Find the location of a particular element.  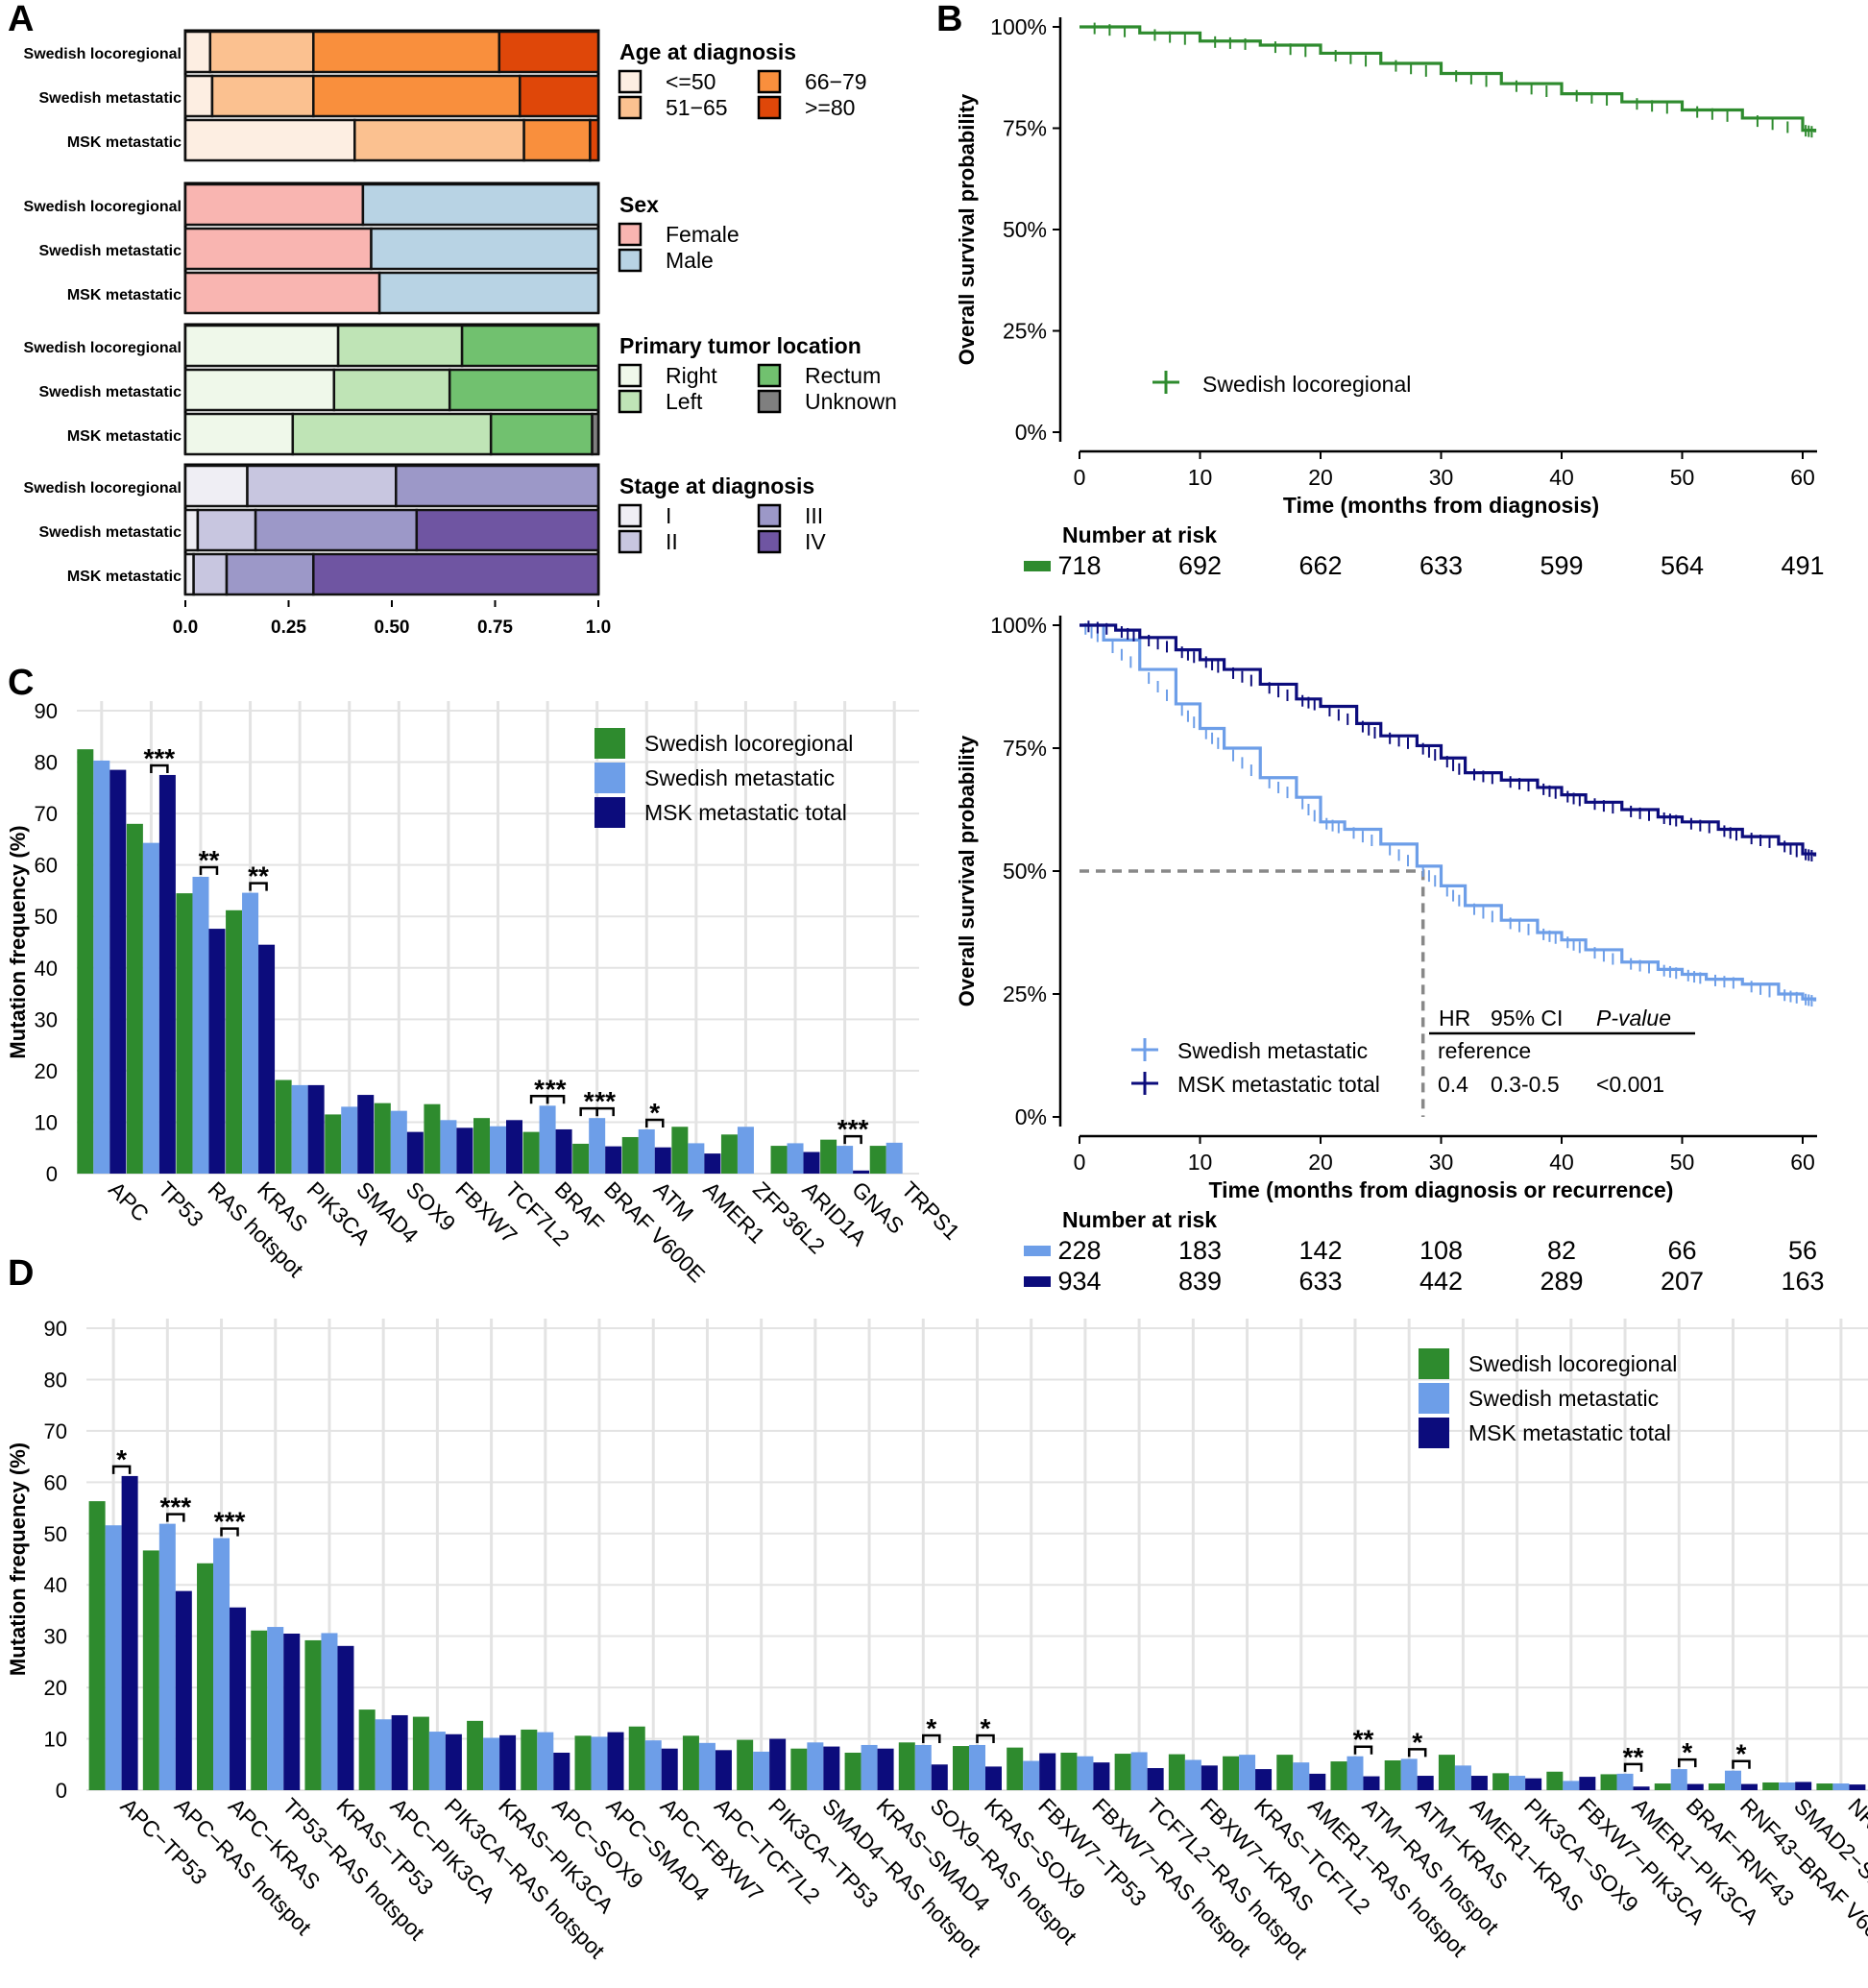

legend-label: Right is located at coordinates (691, 375).